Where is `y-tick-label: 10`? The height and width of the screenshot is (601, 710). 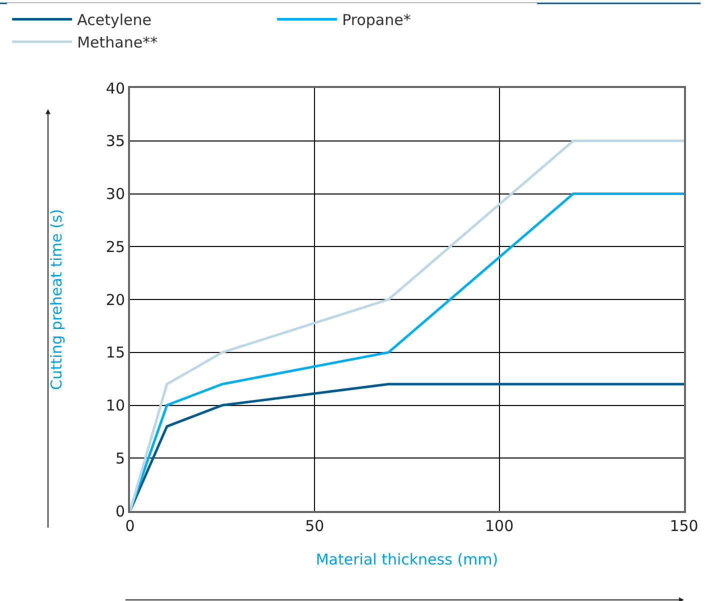
y-tick-label: 10 is located at coordinates (115, 405).